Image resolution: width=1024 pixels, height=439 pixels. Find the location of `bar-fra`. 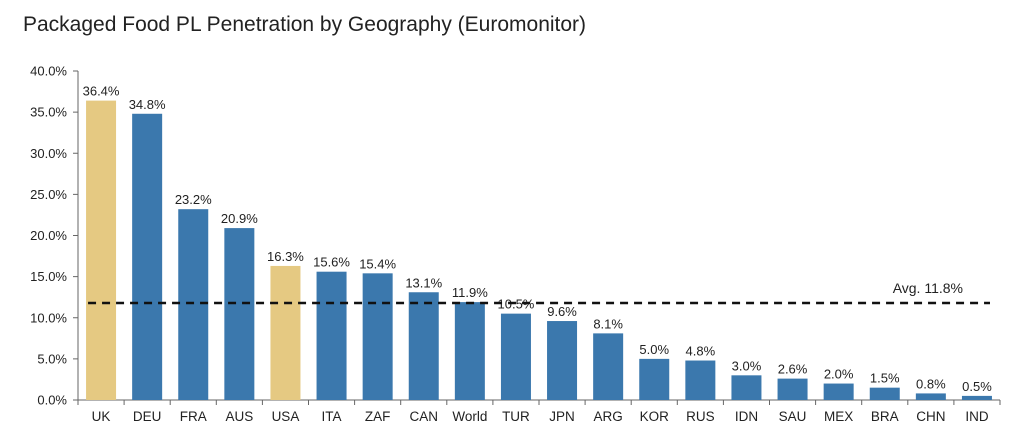

bar-fra is located at coordinates (193, 304).